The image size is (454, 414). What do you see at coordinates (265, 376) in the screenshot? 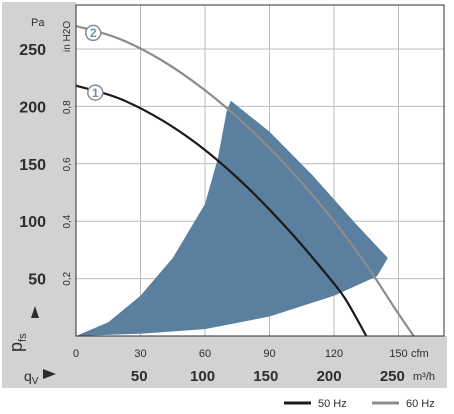
I see `m3h-tick-label-150: 150` at bounding box center [265, 376].